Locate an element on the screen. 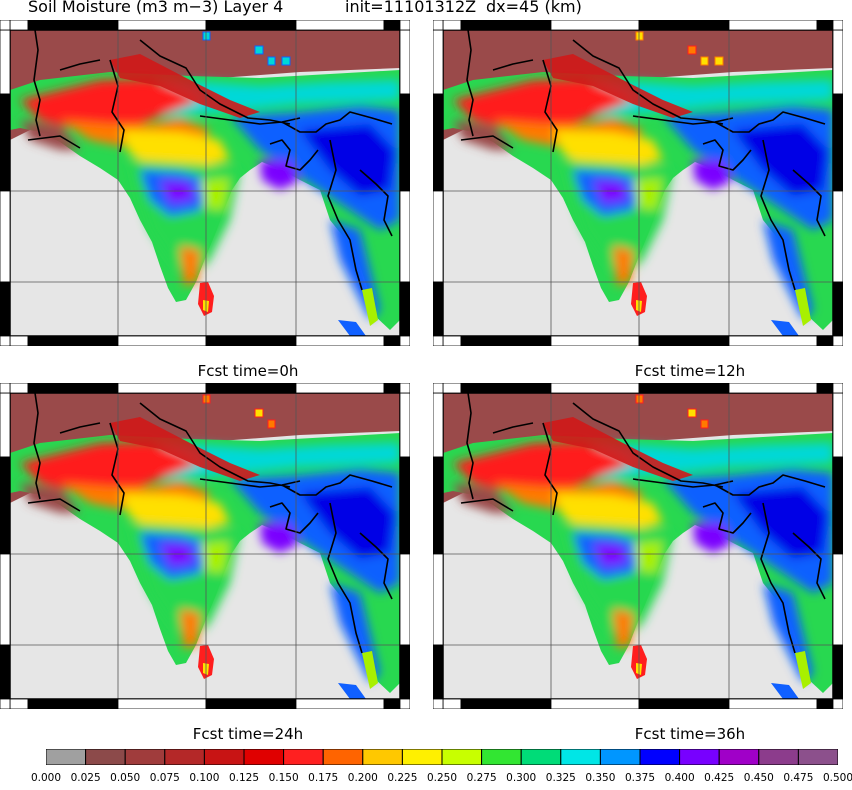 The height and width of the screenshot is (790, 852). colorbar-tick-label: 0.325 is located at coordinates (560, 778).